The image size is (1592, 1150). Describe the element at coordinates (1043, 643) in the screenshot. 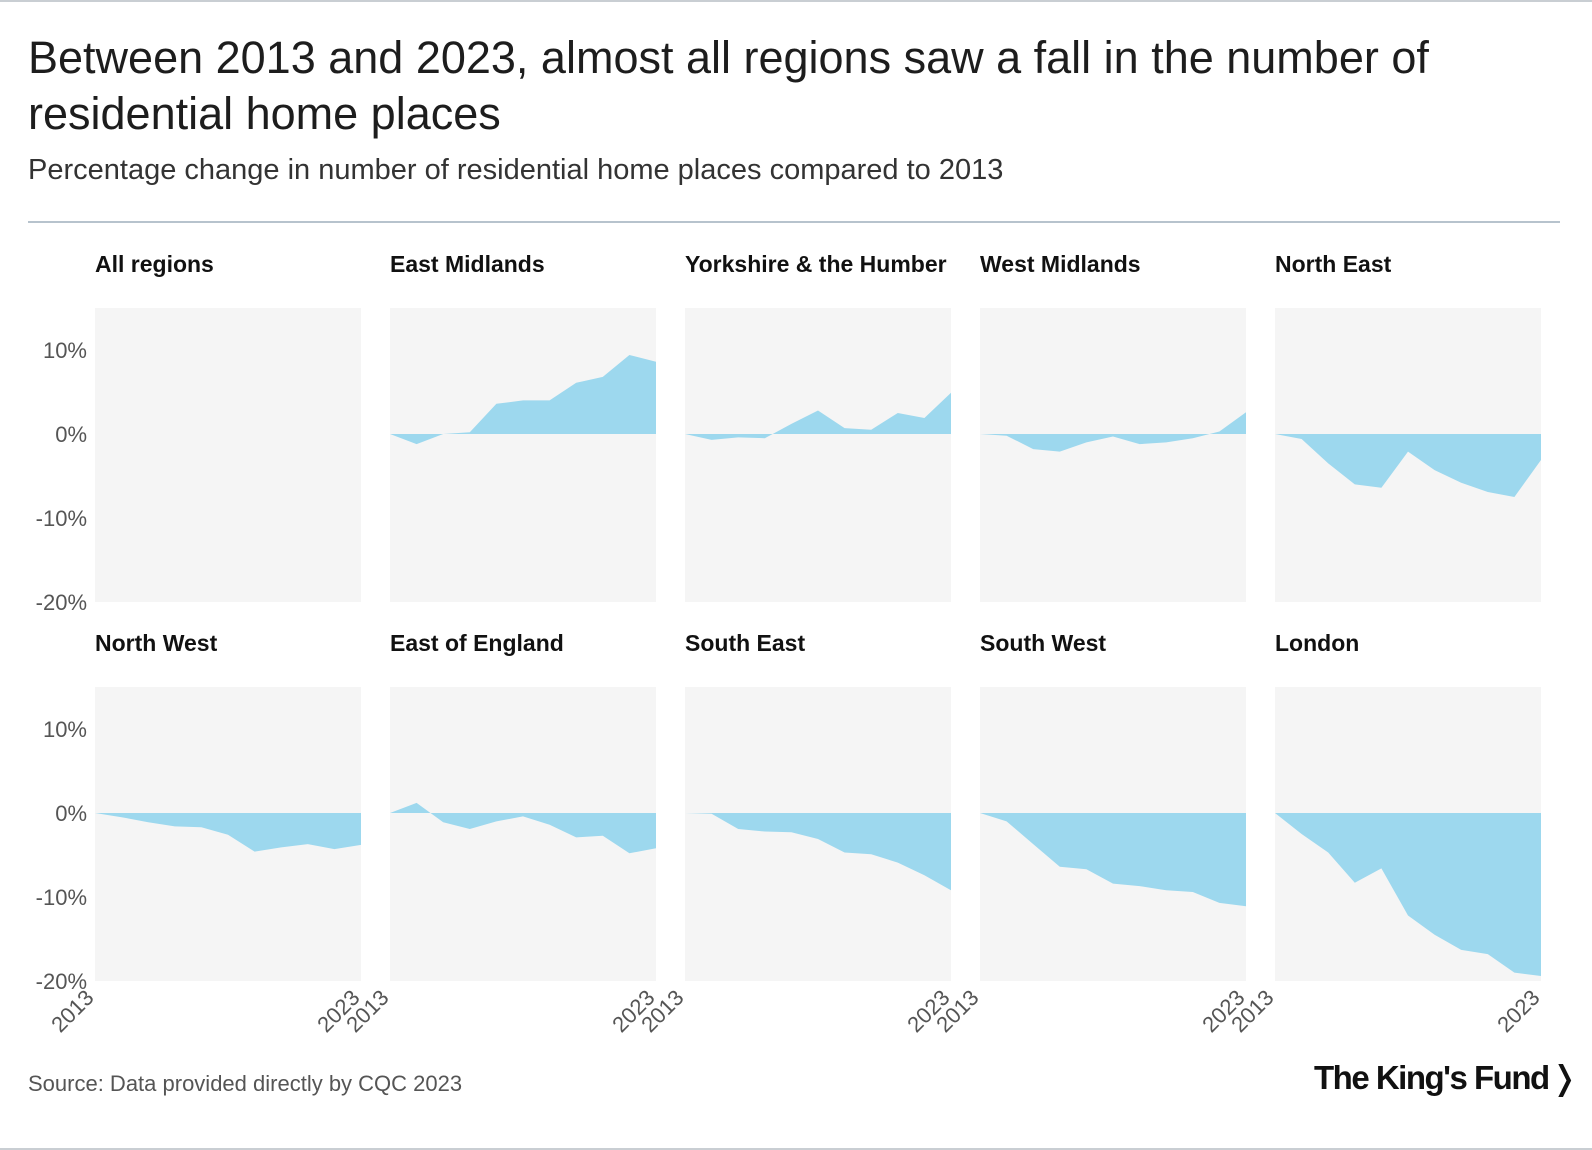

I see `panel-title: South West` at that location.